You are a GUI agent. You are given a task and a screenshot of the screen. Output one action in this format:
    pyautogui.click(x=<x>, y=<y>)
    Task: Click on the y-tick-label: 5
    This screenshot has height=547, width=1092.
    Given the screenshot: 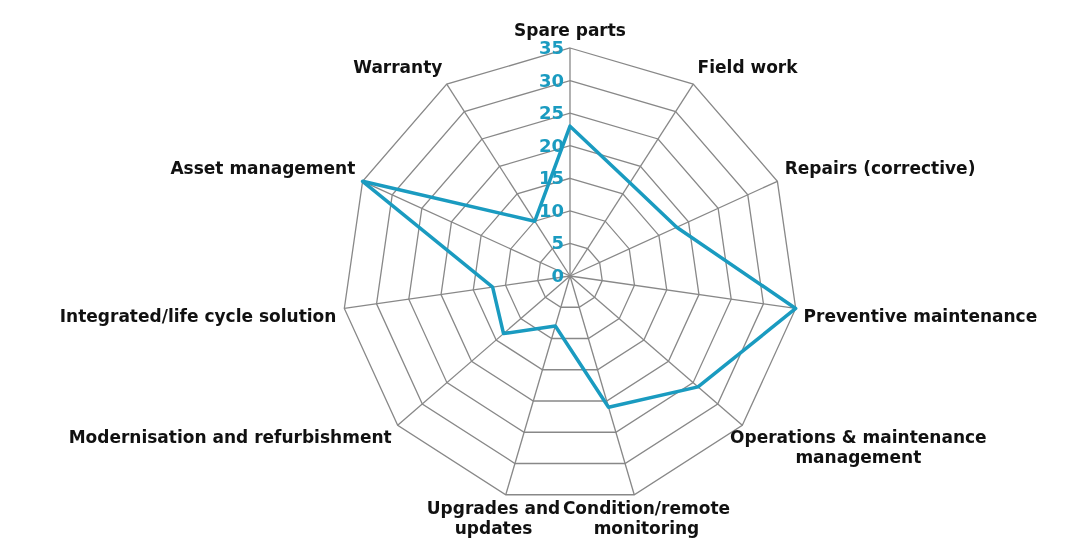 What is the action you would take?
    pyautogui.click(x=557, y=243)
    